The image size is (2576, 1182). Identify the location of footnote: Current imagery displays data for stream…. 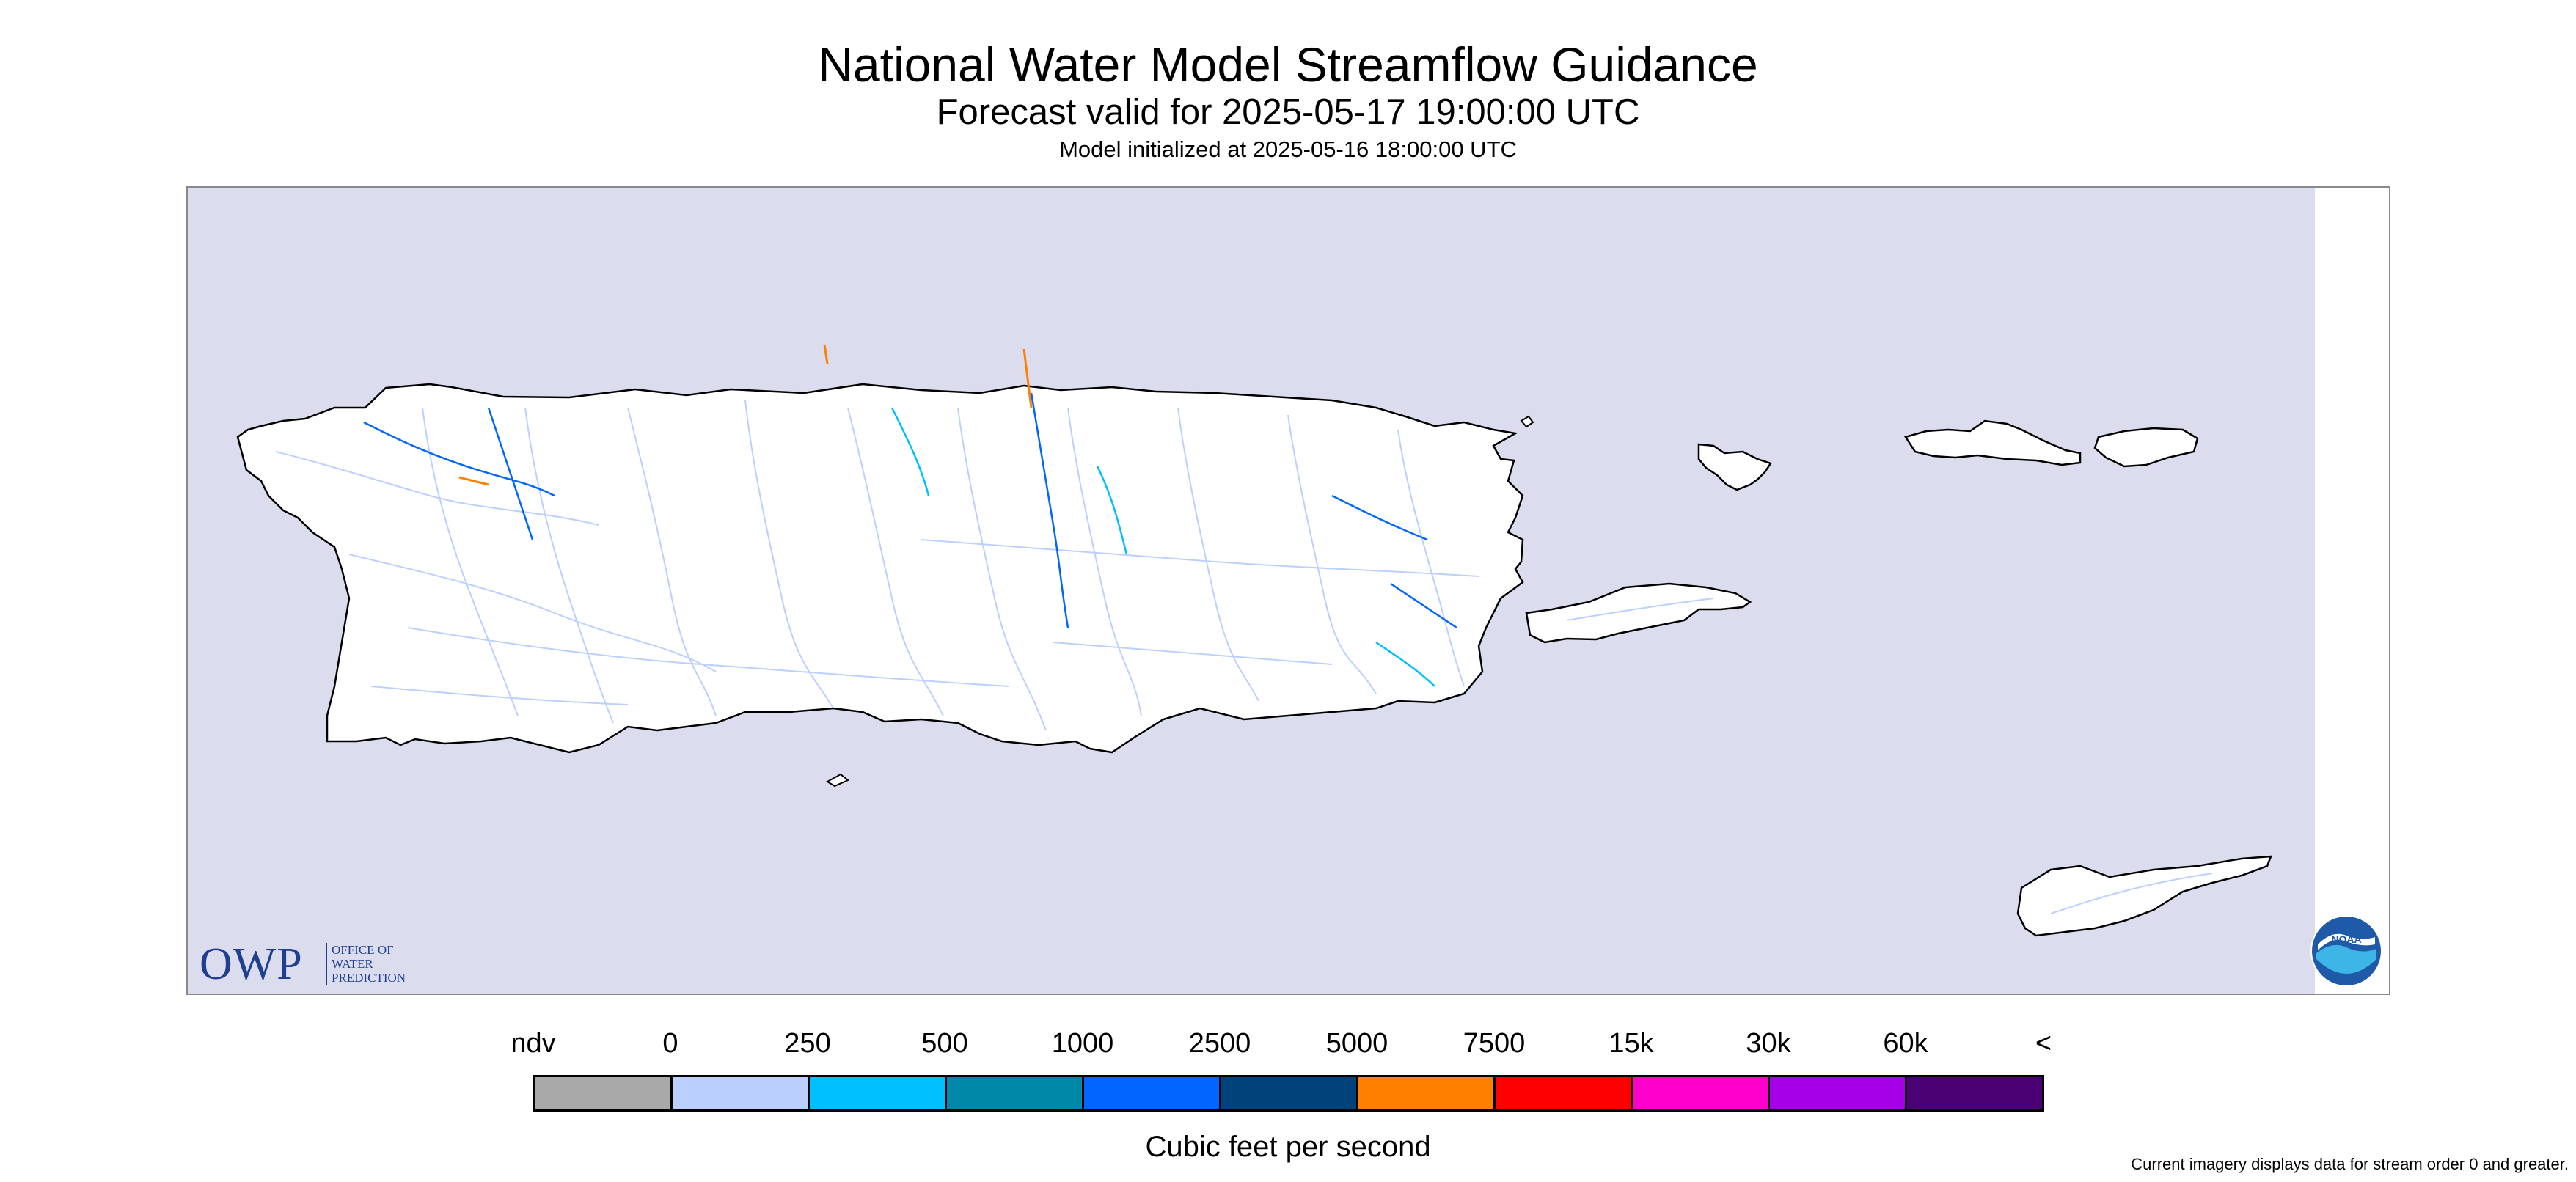
(2350, 1164).